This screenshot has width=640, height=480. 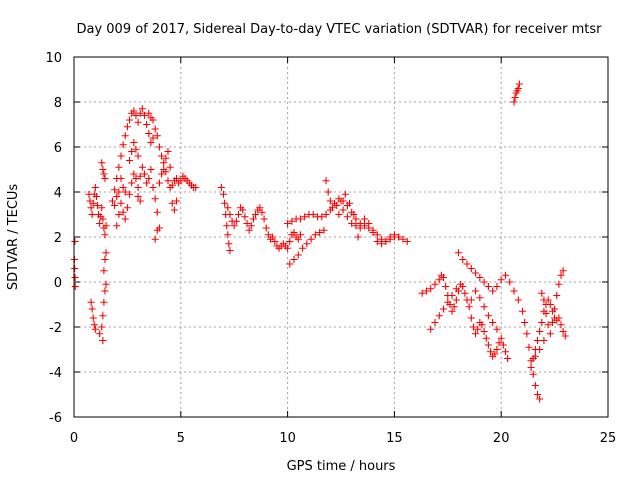 What do you see at coordinates (55, 373) in the screenshot?
I see `y-tick-label: -4` at bounding box center [55, 373].